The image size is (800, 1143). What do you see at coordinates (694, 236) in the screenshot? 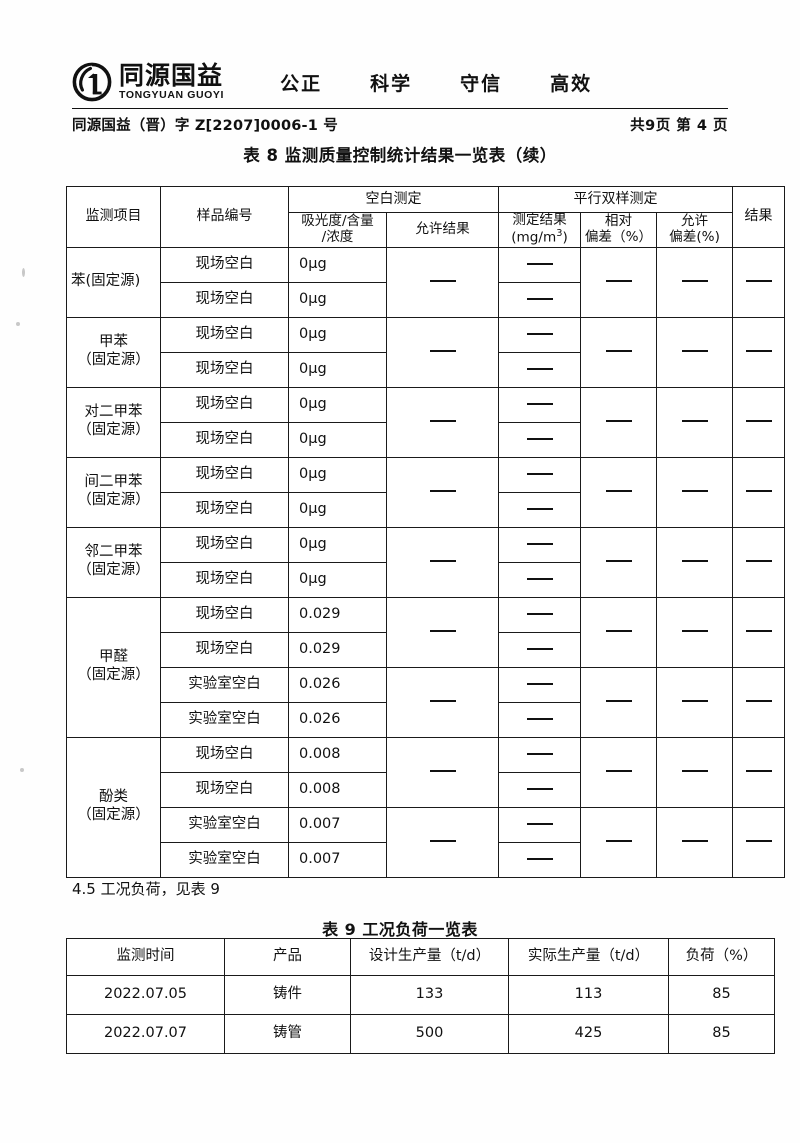
I see `col-allowdev-line2: 偏差(%)` at bounding box center [694, 236].